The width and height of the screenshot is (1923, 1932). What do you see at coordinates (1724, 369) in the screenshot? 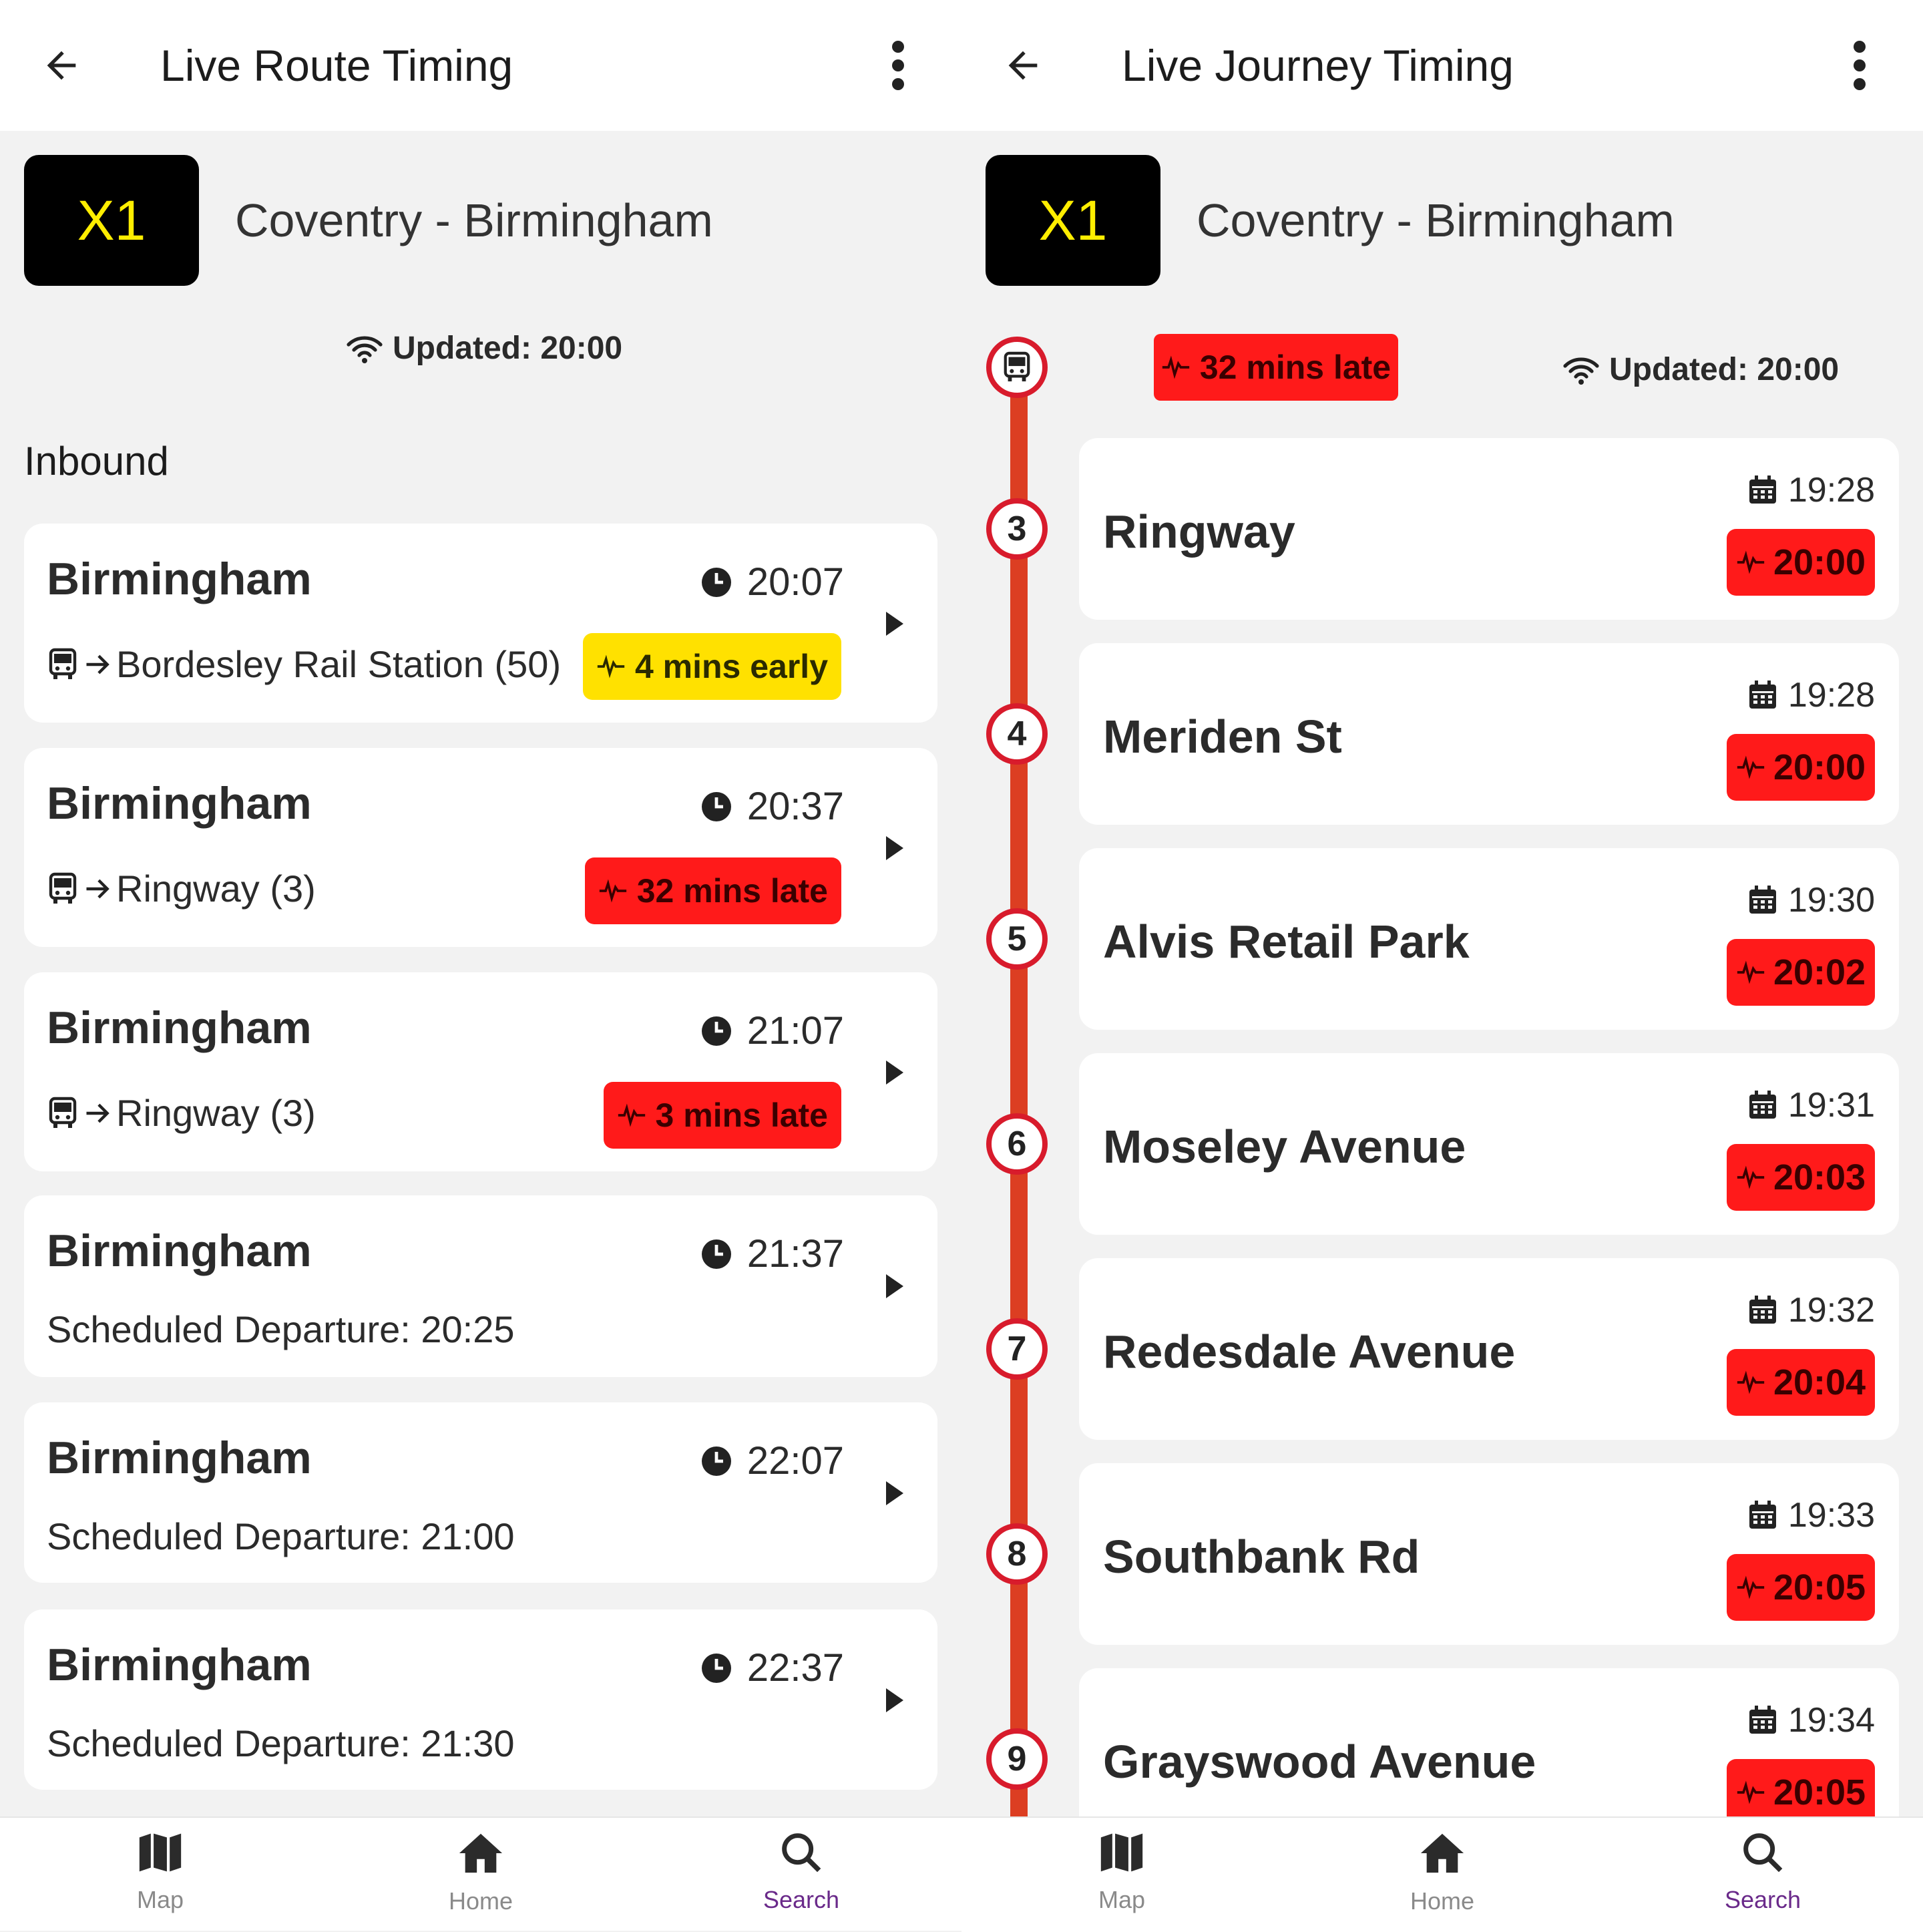
I see `updated-text: Updated: 20:00` at bounding box center [1724, 369].